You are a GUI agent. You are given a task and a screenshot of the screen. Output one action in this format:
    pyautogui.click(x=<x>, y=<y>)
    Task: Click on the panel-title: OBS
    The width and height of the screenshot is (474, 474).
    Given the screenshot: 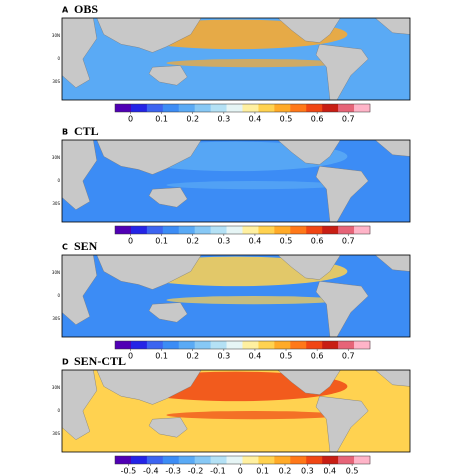 What is the action you would take?
    pyautogui.click(x=86, y=9)
    